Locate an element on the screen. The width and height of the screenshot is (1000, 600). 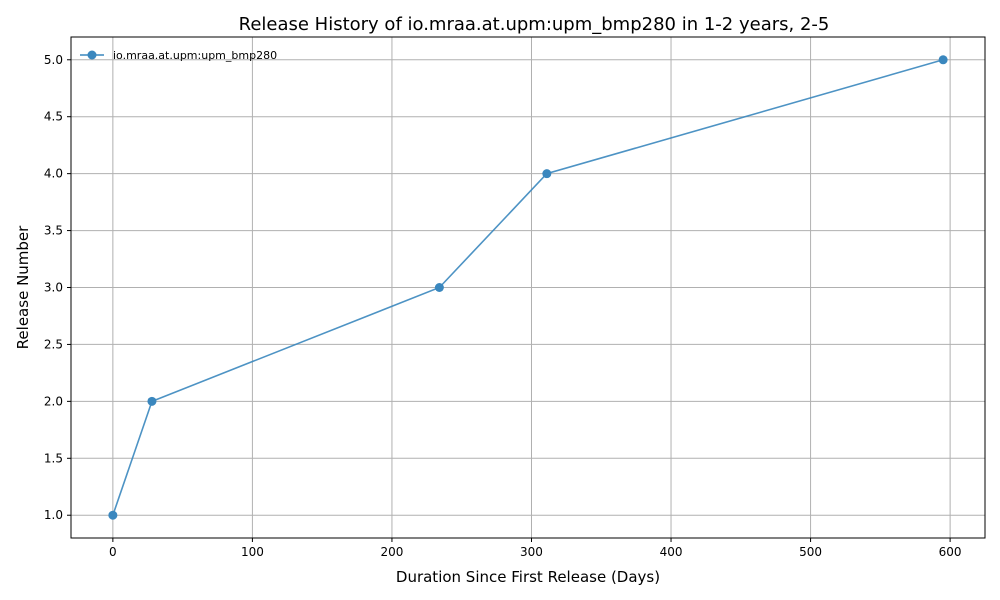
y-tick-label: 4.0 is located at coordinates (53, 174).